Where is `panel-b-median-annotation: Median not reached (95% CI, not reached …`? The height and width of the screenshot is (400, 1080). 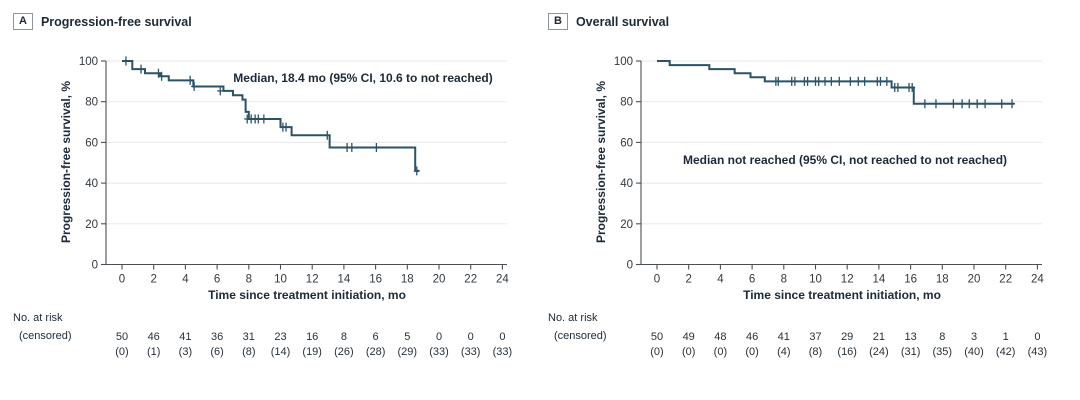 panel-b-median-annotation: Median not reached (95% CI, not reached … is located at coordinates (845, 160).